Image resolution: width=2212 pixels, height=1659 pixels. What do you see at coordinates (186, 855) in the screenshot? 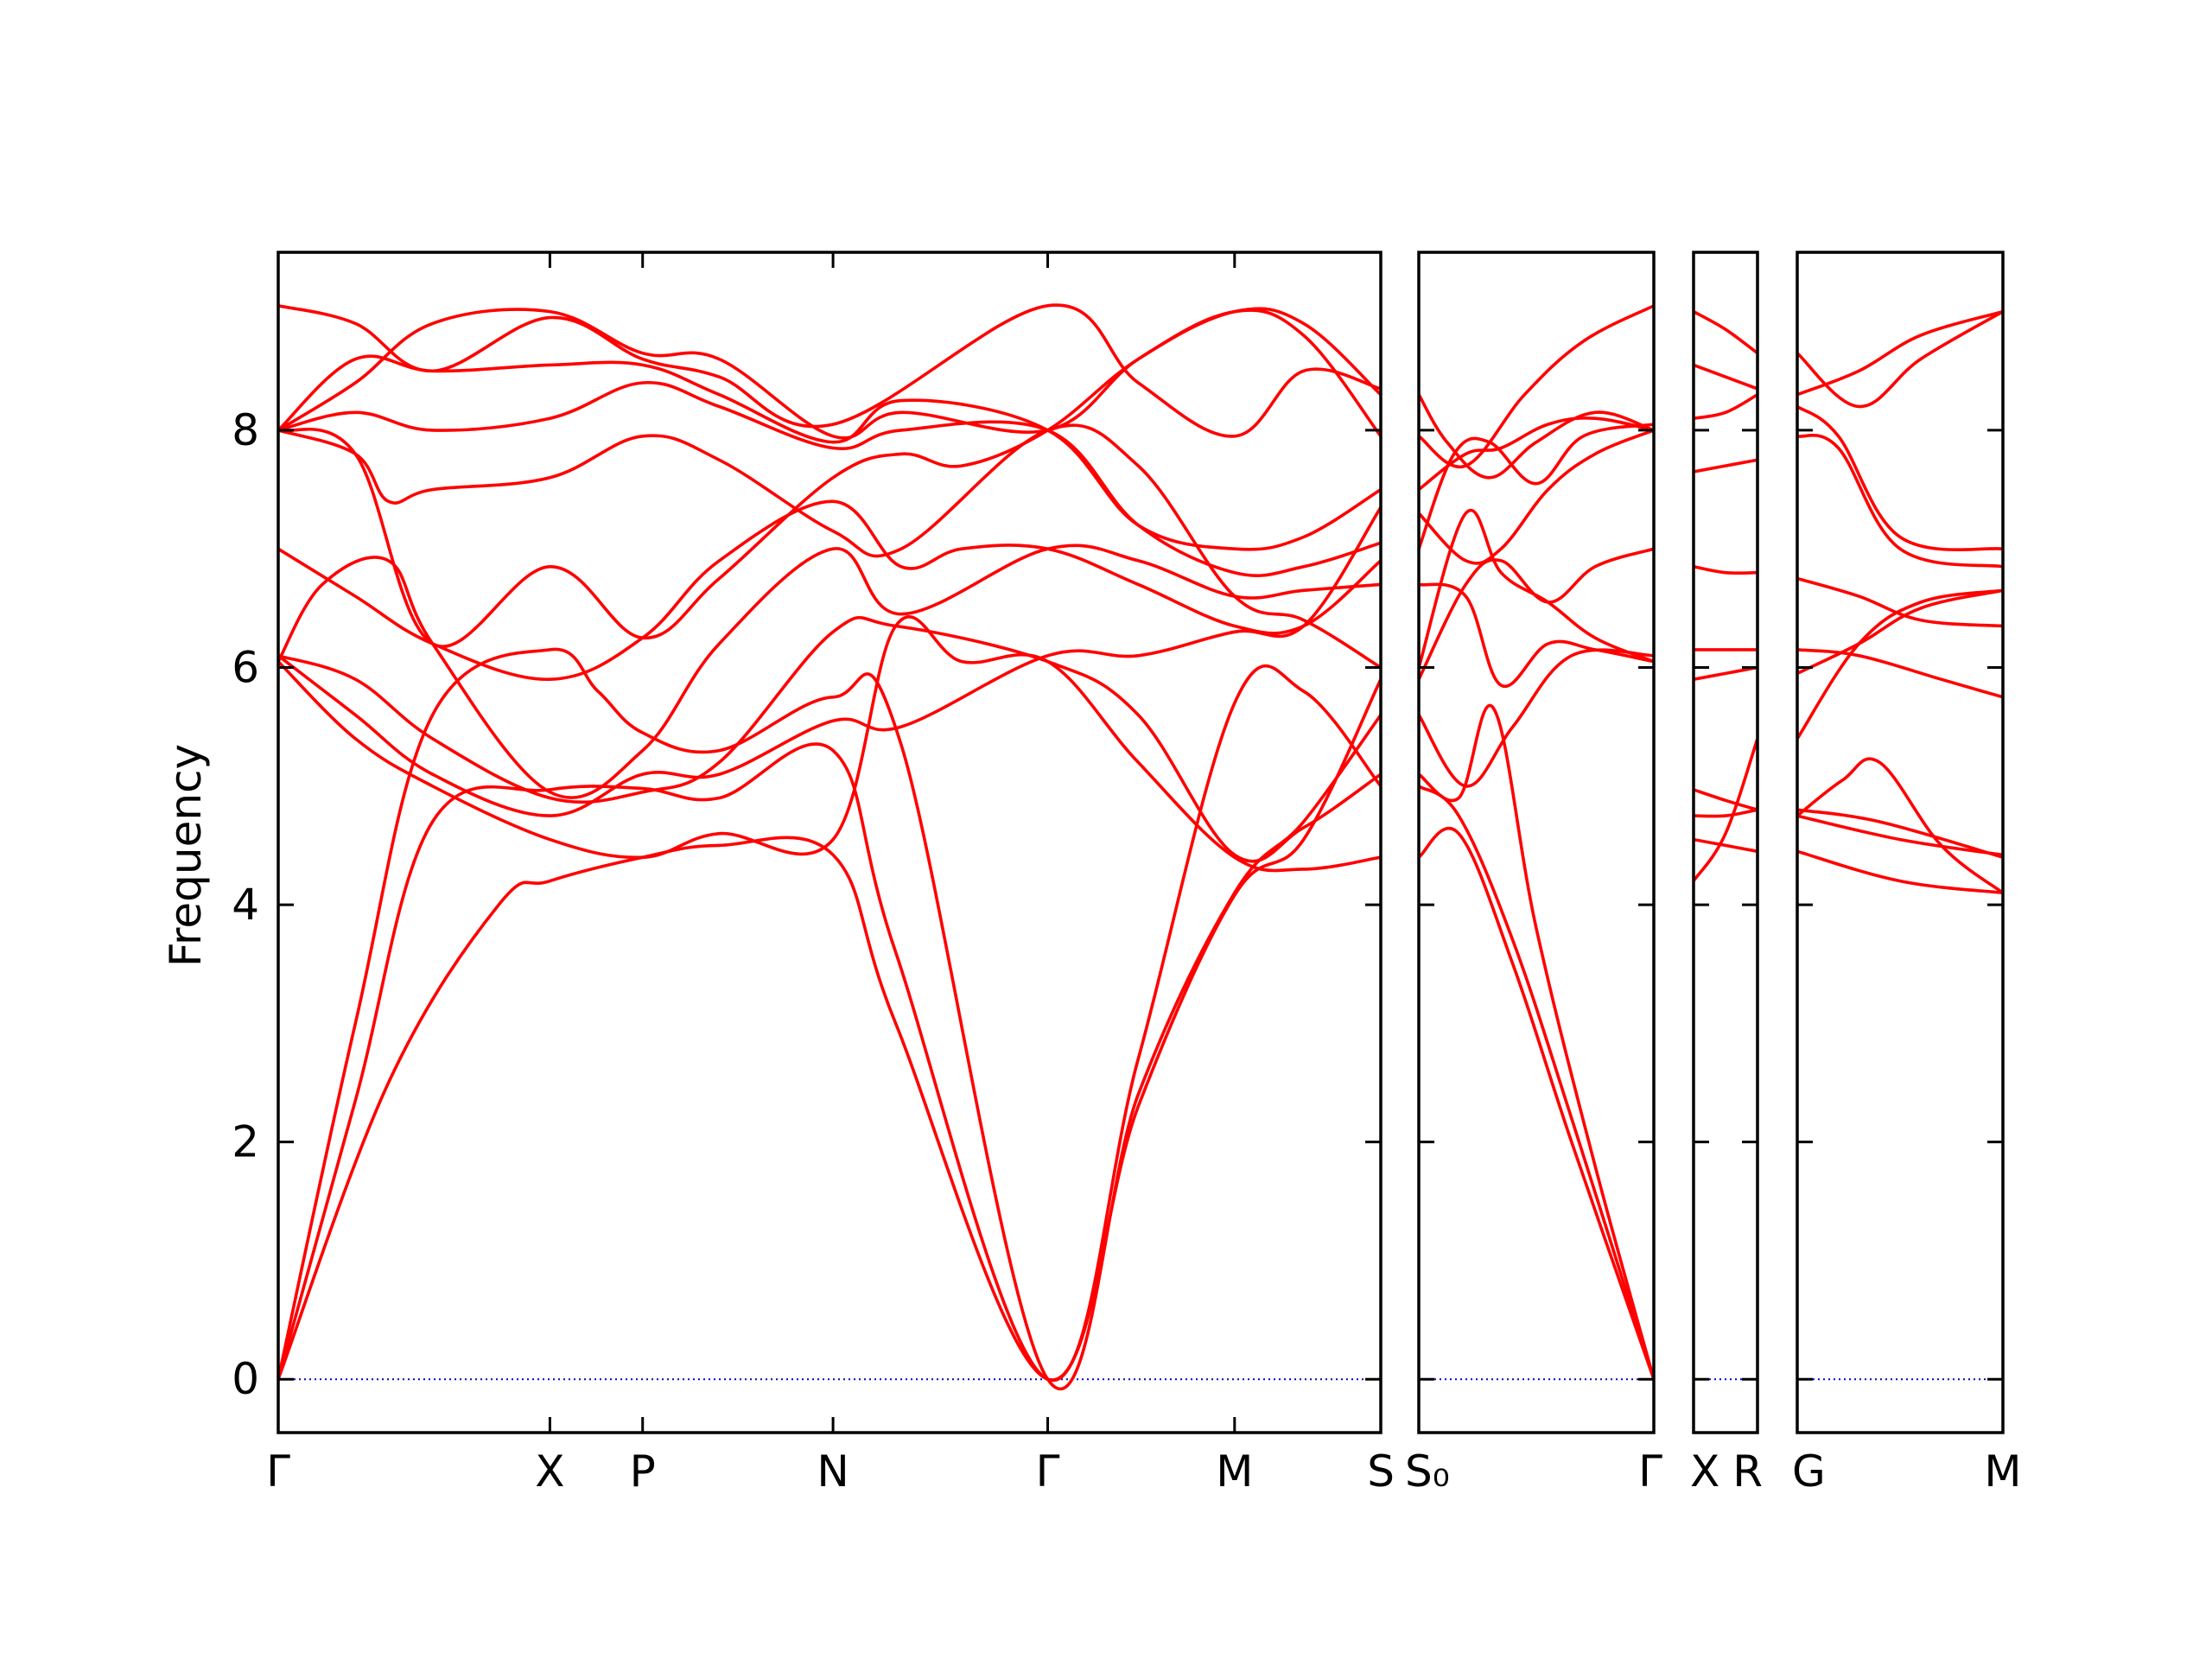
I see `y-axis-label: Frequency` at bounding box center [186, 855].